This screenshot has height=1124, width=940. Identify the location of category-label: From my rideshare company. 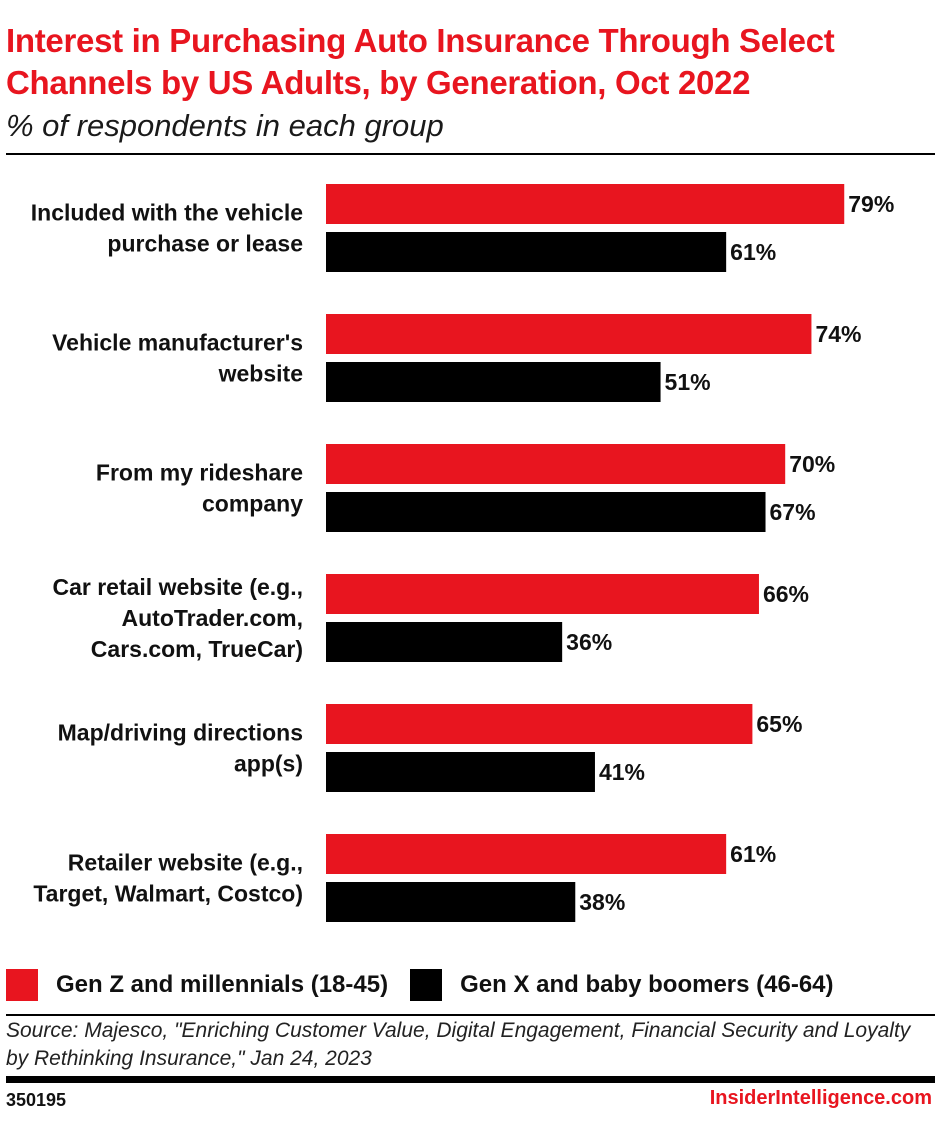
(199, 488).